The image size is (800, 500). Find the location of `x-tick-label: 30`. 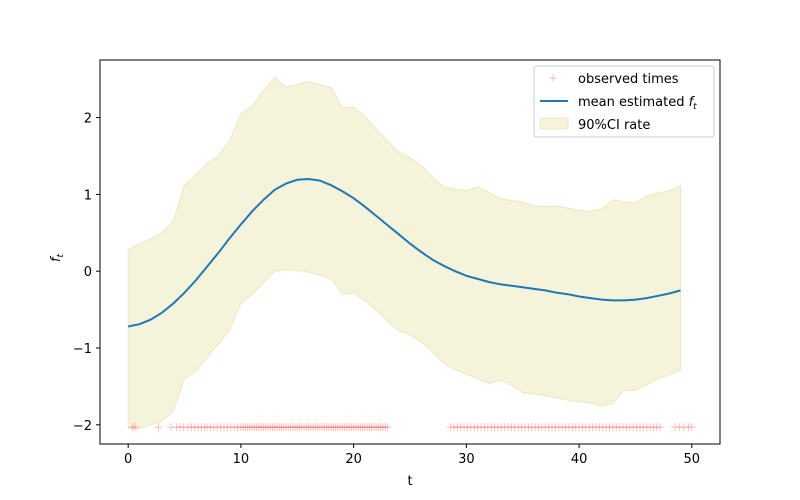

x-tick-label: 30 is located at coordinates (466, 459).